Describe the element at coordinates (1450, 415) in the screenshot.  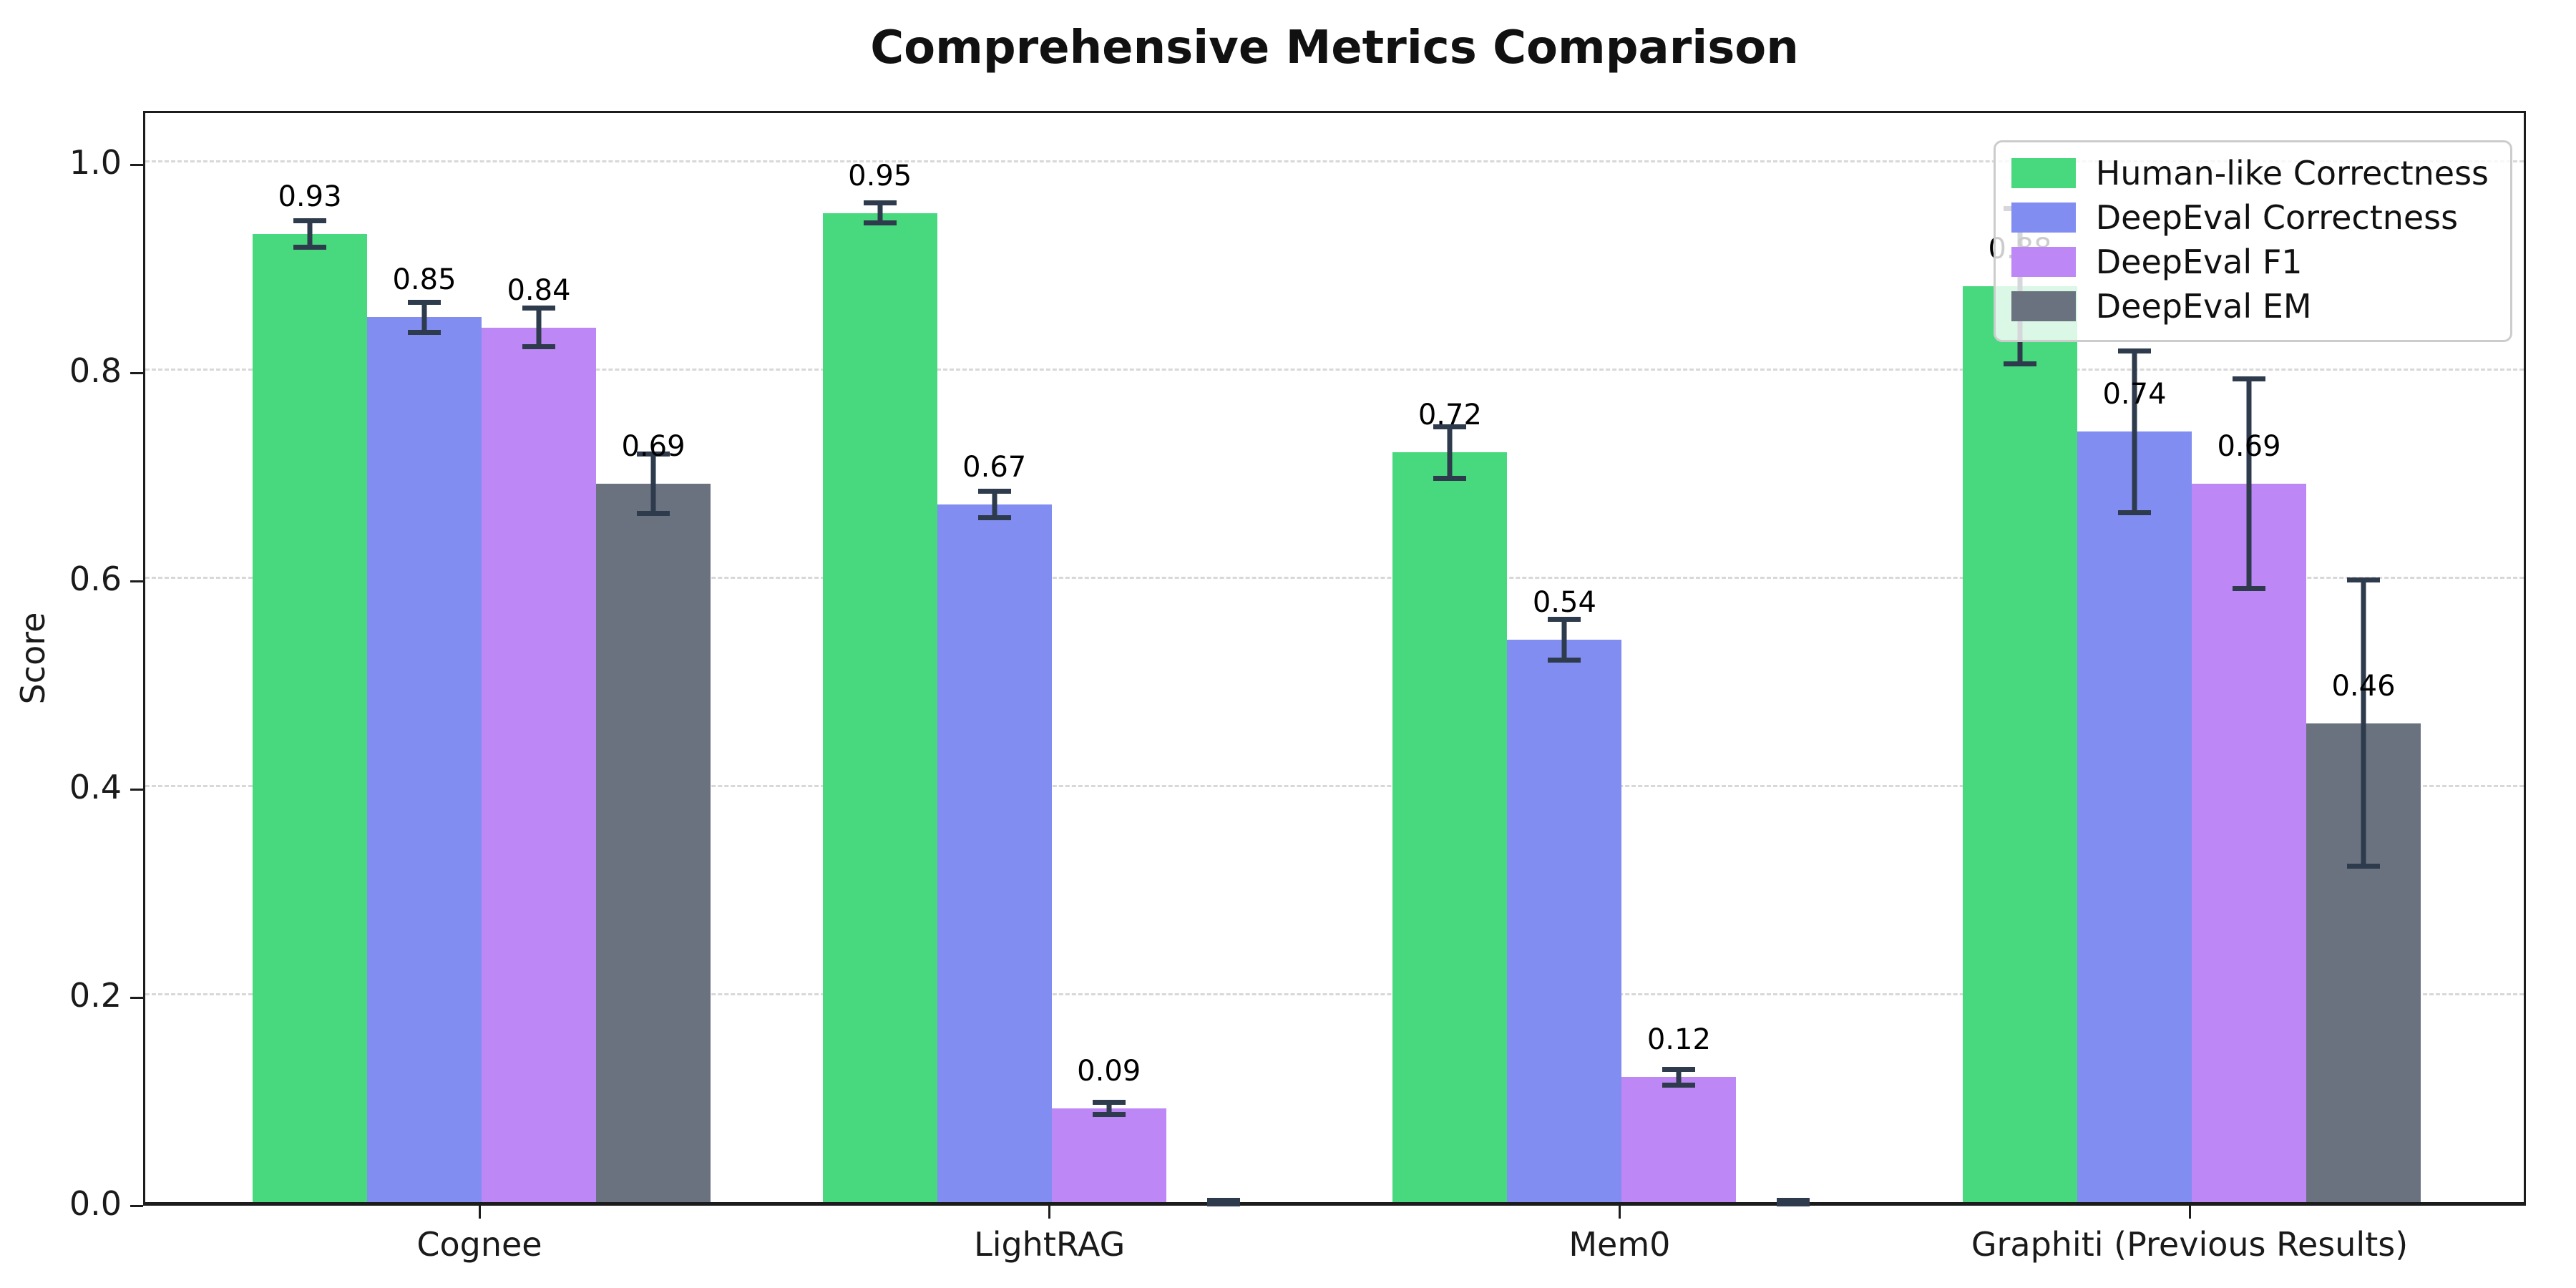
I see `bar-value-label: 0.72` at that location.